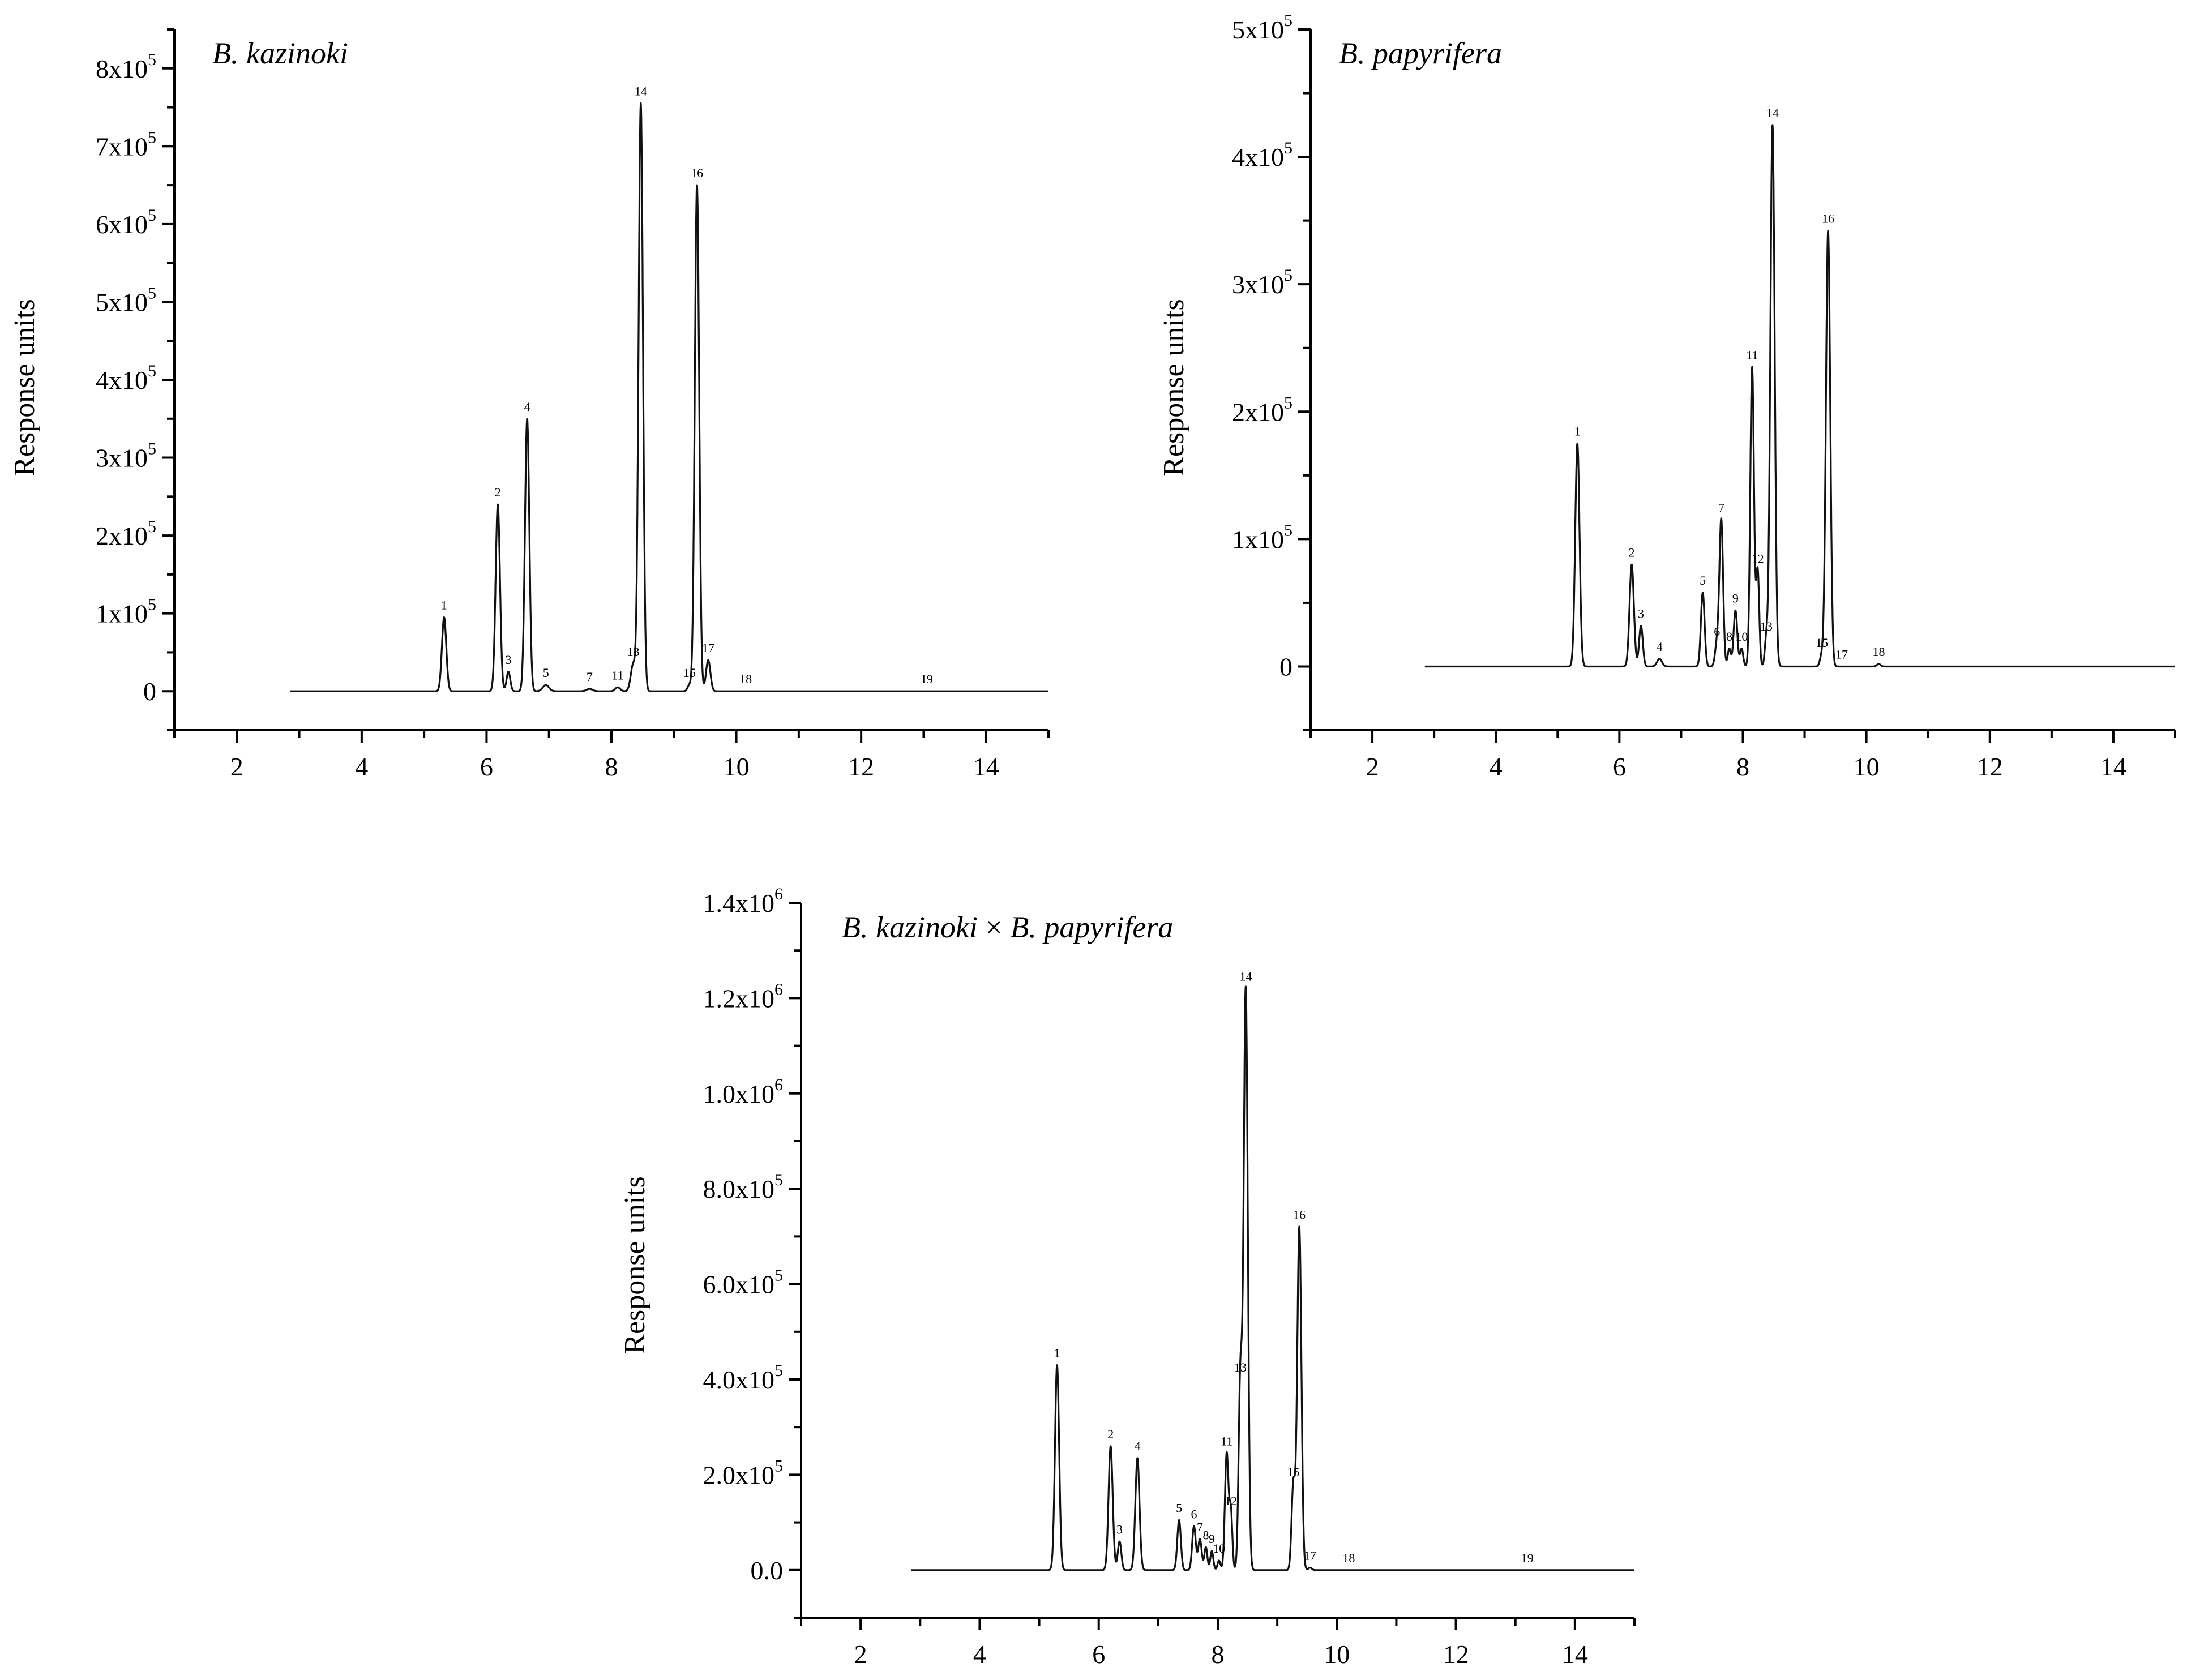  Describe the element at coordinates (1420, 53) in the screenshot. I see `chart-title: B. papyrifera` at that location.